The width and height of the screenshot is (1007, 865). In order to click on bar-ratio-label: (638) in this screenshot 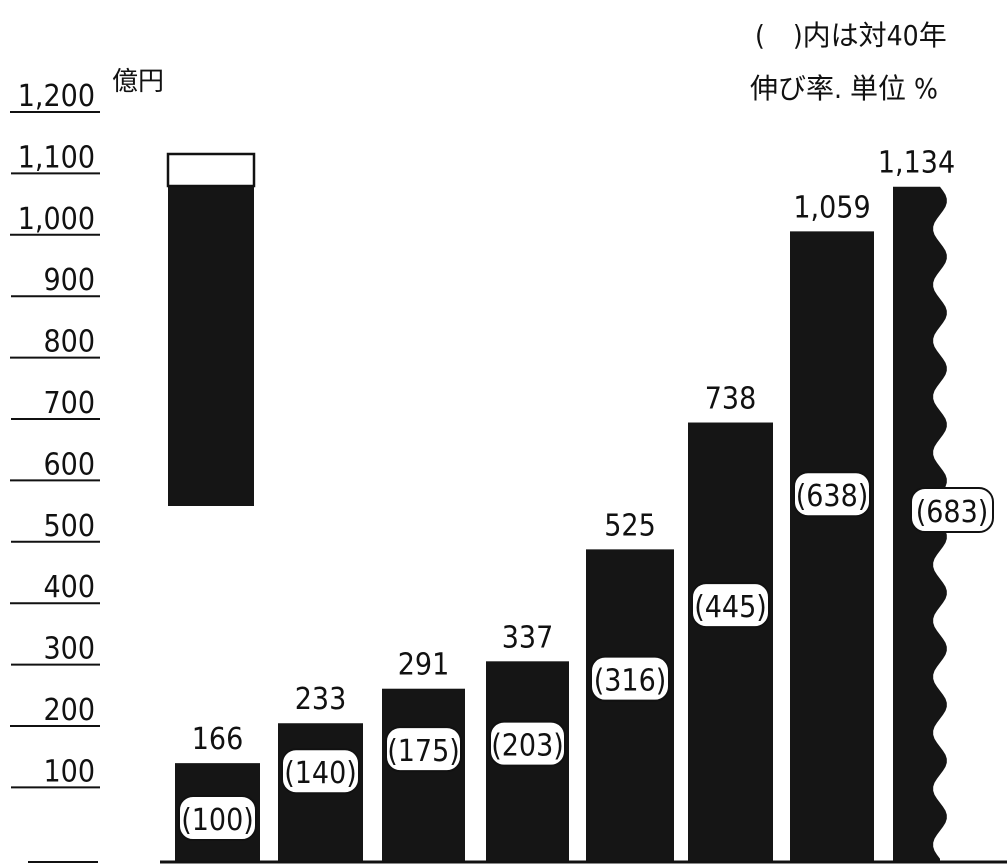, I will do `click(832, 496)`.